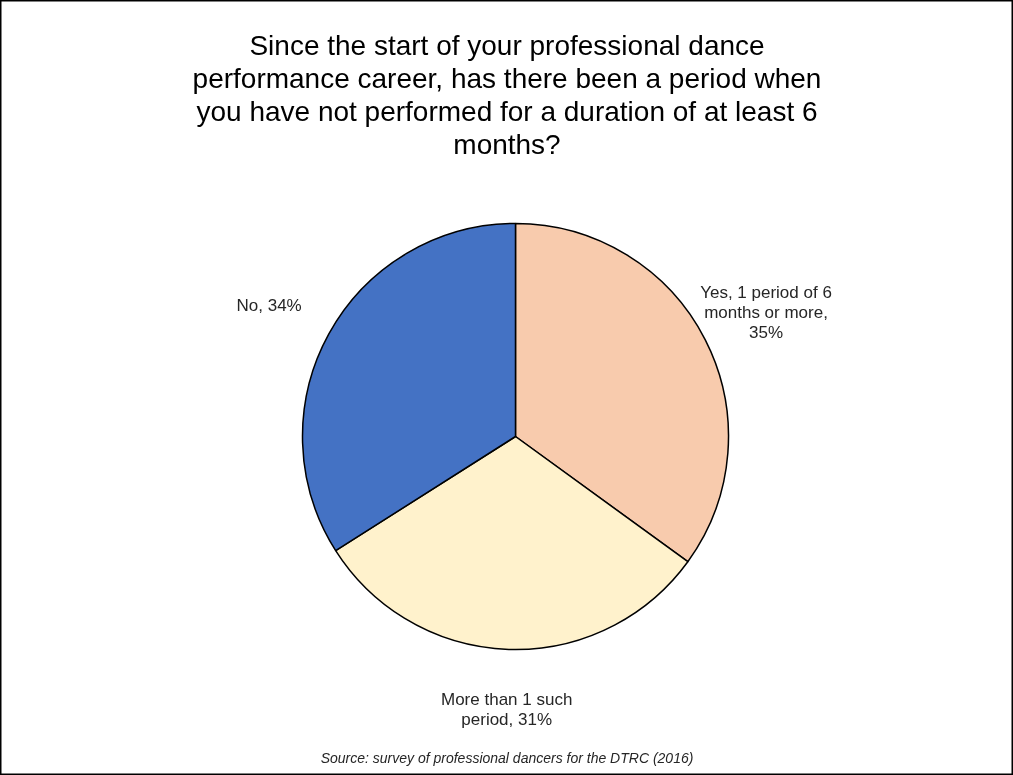 The height and width of the screenshot is (775, 1013). What do you see at coordinates (766, 313) in the screenshot?
I see `slice-label: Yes, 1 period of 6 months or more, 35%` at bounding box center [766, 313].